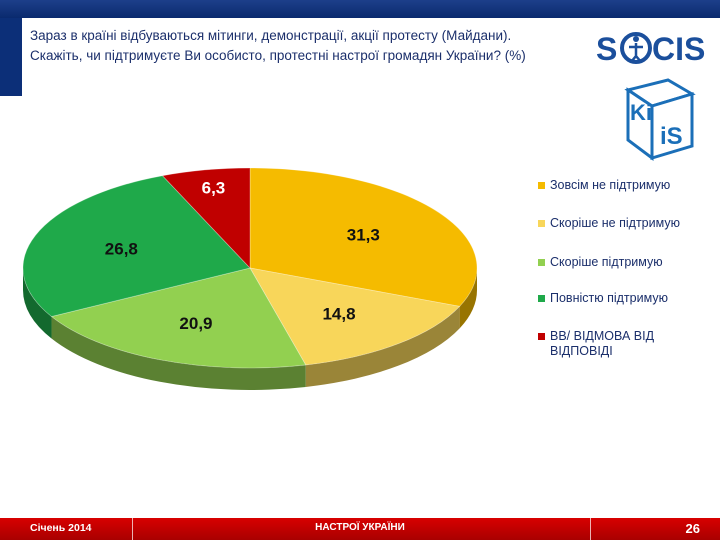  Describe the element at coordinates (11, 57) in the screenshot. I see `left-accent-bar` at that location.